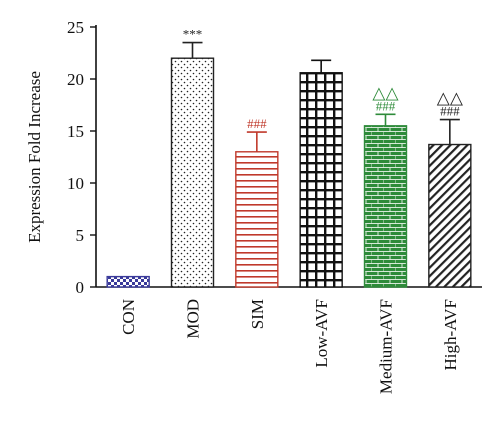  I want to click on x-tick-labels: CON MOD SIM Low-AVF Medium-AVF High-AVF, so click(289, 346).